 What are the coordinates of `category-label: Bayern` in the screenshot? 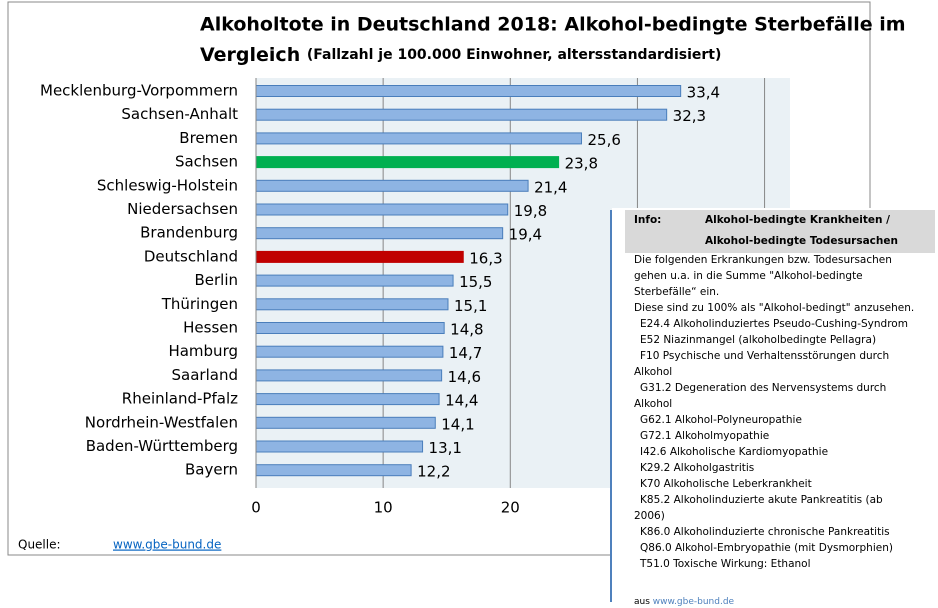 It's located at (211, 470).